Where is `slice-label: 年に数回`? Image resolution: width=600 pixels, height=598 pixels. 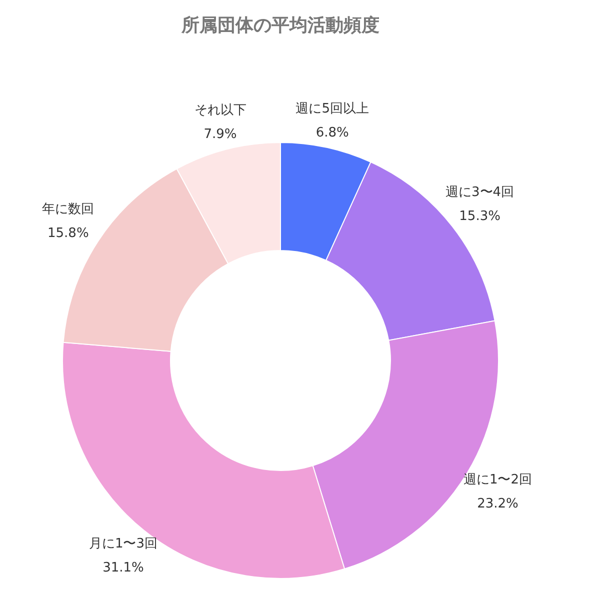
slice-label: 年に数回 is located at coordinates (68, 210).